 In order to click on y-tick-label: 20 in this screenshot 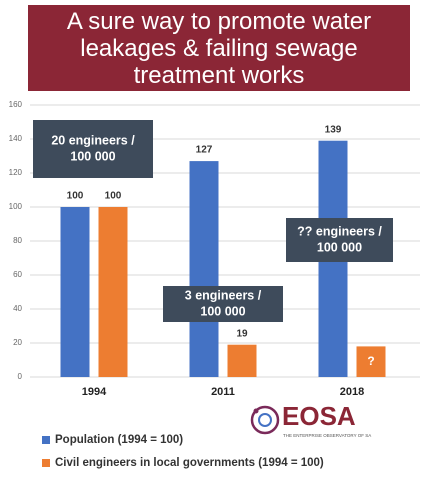, I will do `click(17, 342)`.